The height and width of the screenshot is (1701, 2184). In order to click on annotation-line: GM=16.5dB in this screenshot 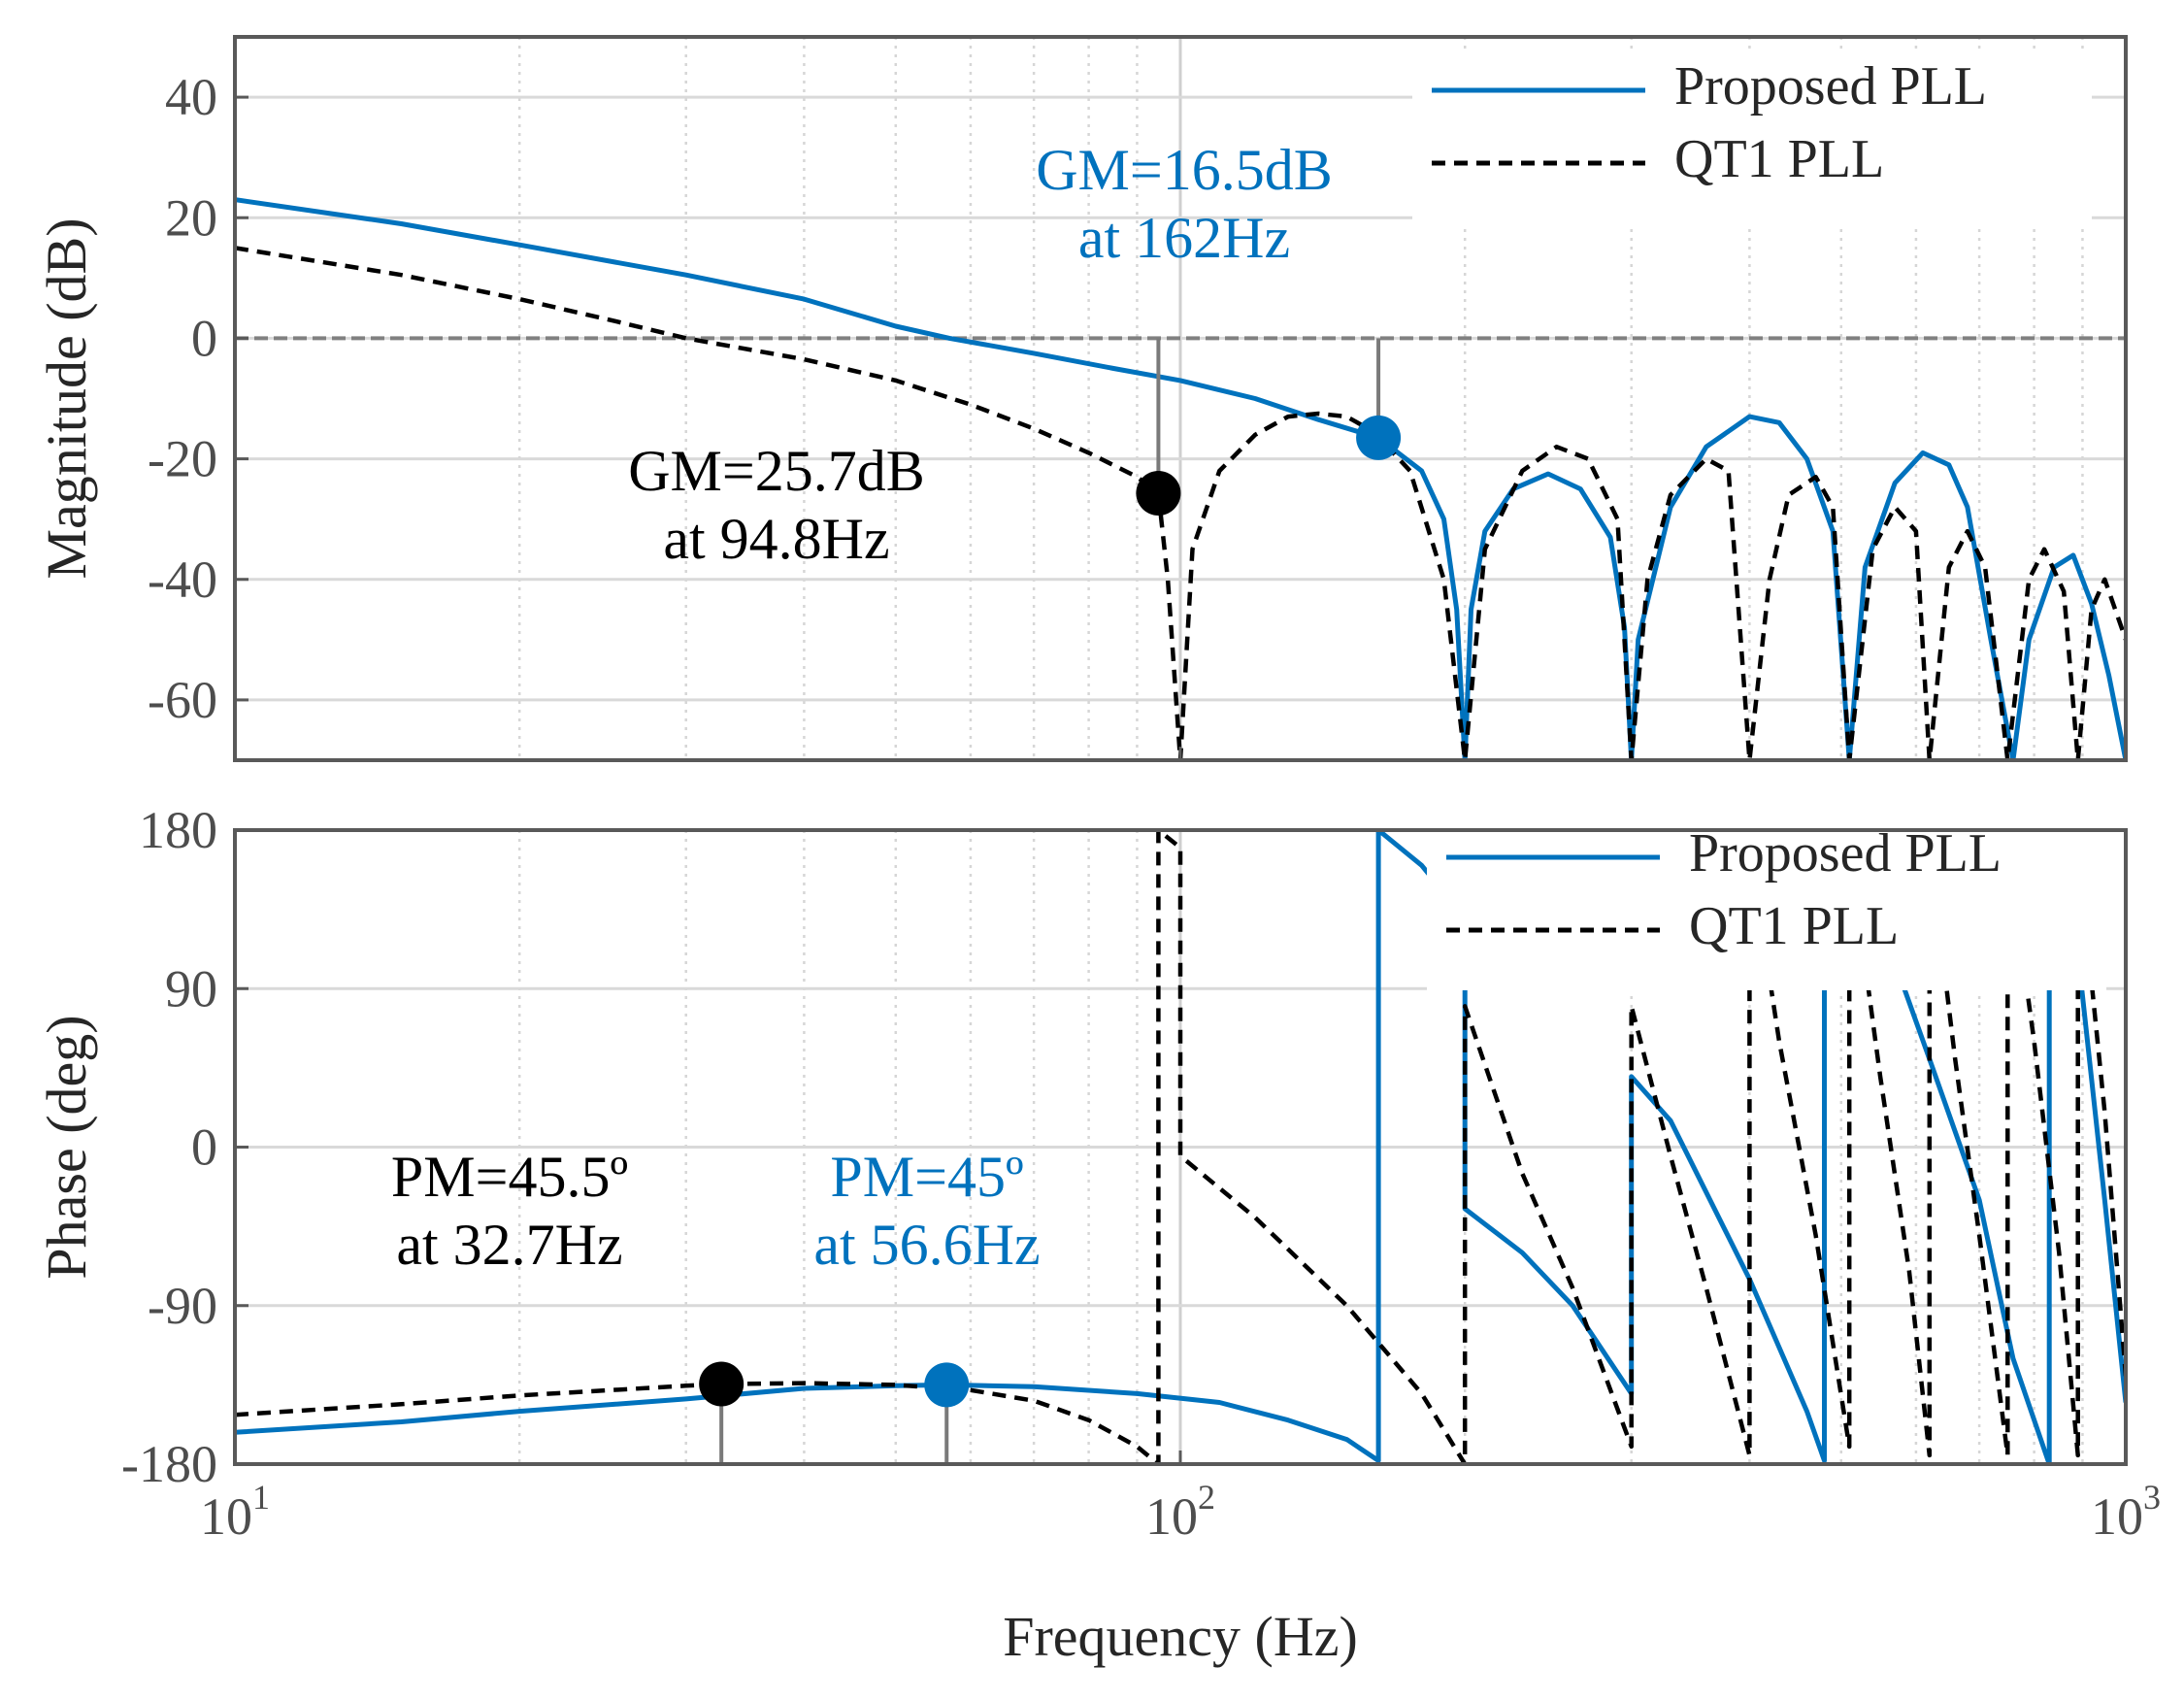, I will do `click(1184, 170)`.